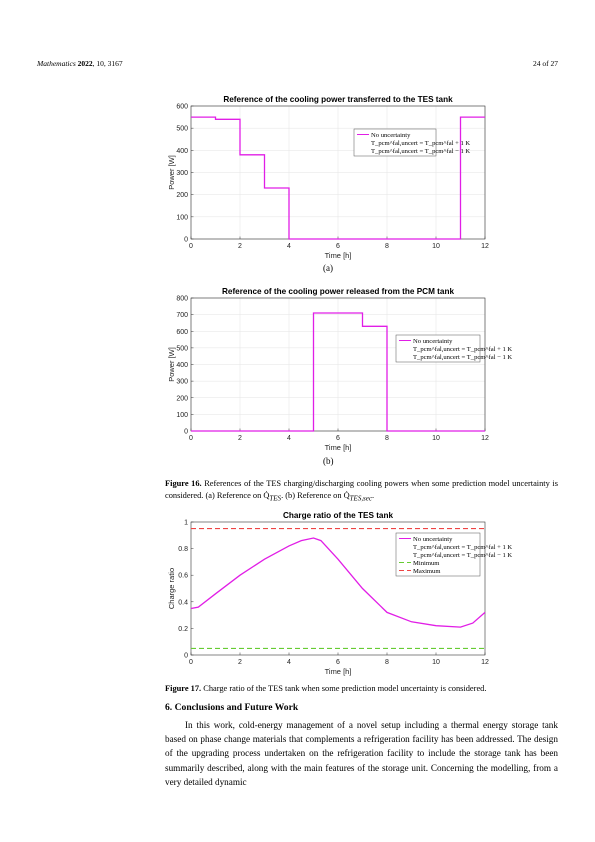  Describe the element at coordinates (338, 515) in the screenshot. I see `chart-title: Charge ratio of the TES tank` at that location.